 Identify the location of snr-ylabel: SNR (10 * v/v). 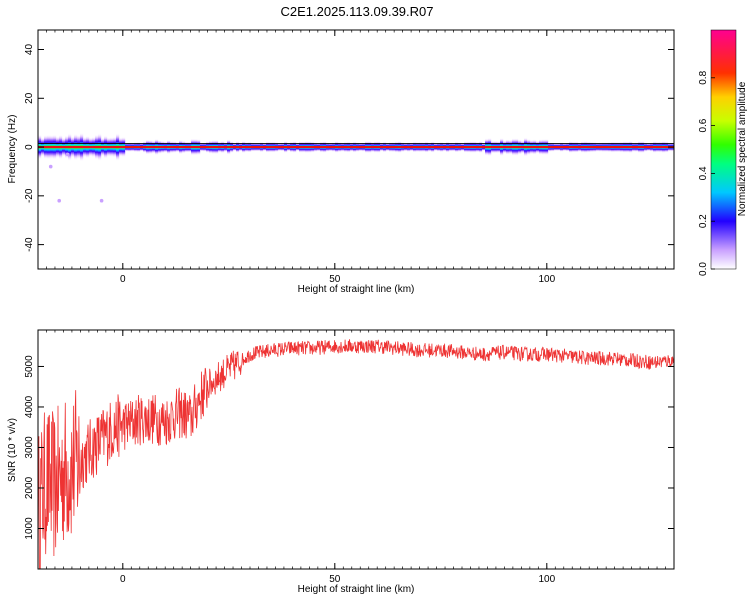
(12, 450).